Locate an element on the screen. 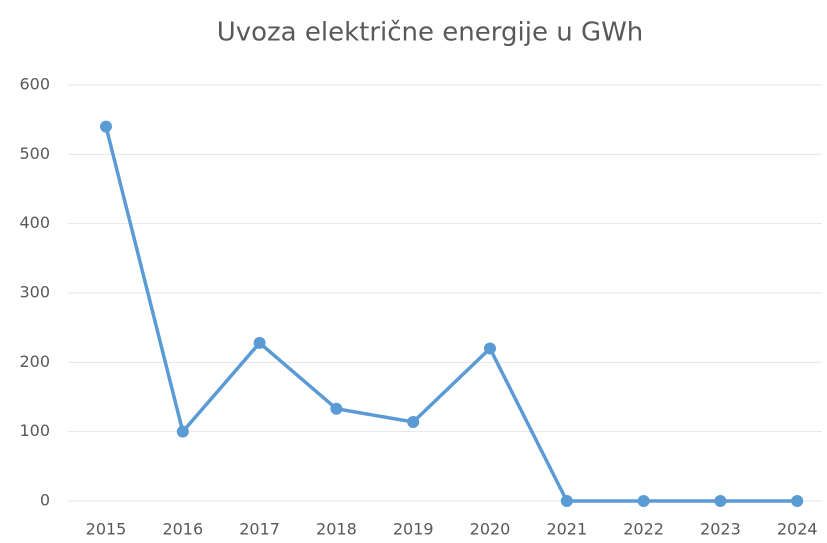 This screenshot has height=543, width=827. y-tick-label: 500 is located at coordinates (34, 153).